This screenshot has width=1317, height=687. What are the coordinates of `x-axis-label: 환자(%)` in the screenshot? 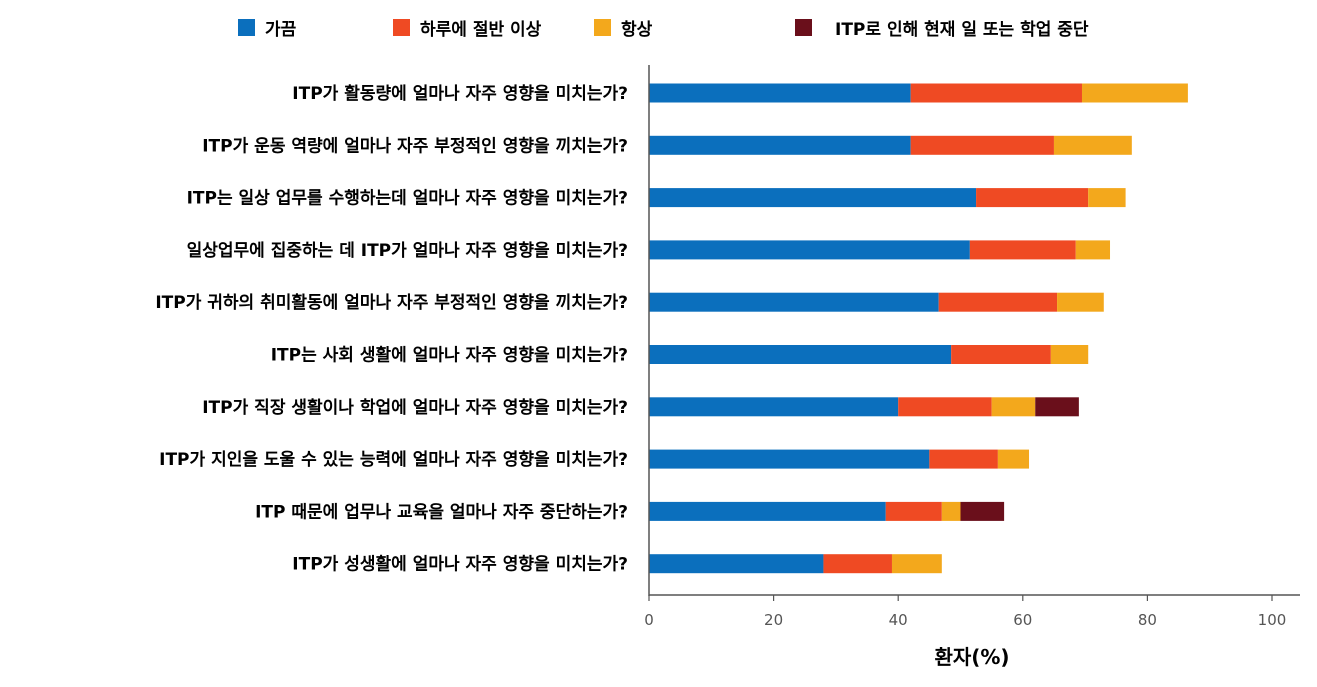 It's located at (971, 657).